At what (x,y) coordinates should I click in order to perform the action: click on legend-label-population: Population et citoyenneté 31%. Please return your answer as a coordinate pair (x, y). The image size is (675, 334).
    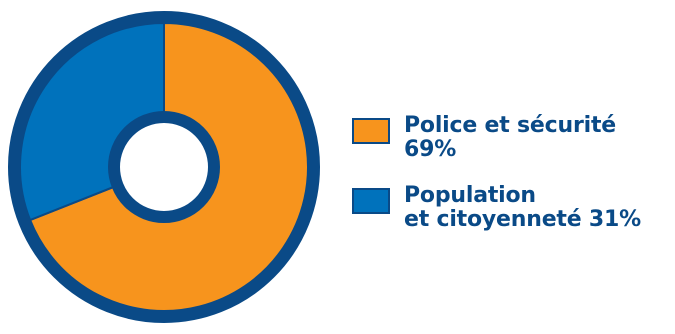
    Looking at the image, I should click on (522, 207).